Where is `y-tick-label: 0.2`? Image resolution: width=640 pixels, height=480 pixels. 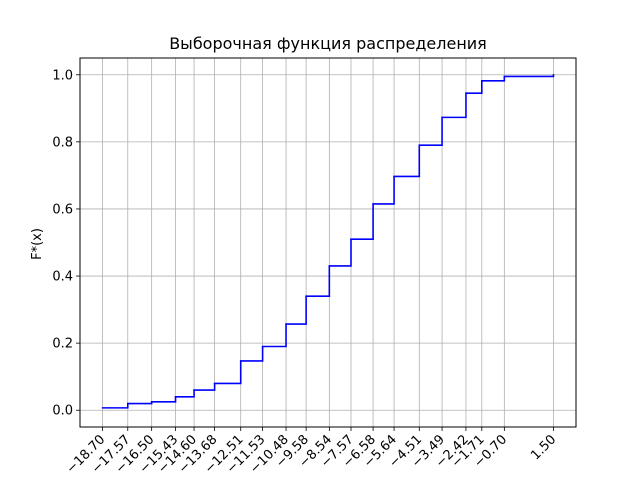 y-tick-label: 0.2 is located at coordinates (62, 344).